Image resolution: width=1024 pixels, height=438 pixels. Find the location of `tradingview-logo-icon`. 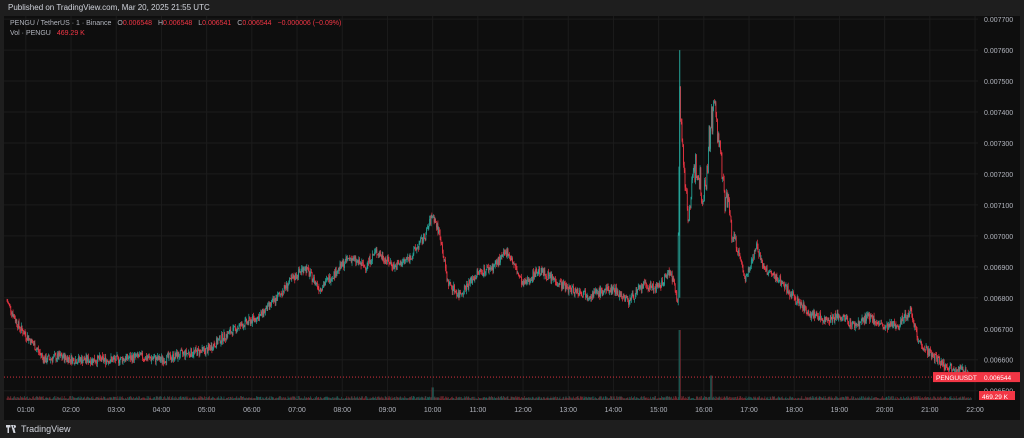

tradingview-logo-icon is located at coordinates (12, 429).